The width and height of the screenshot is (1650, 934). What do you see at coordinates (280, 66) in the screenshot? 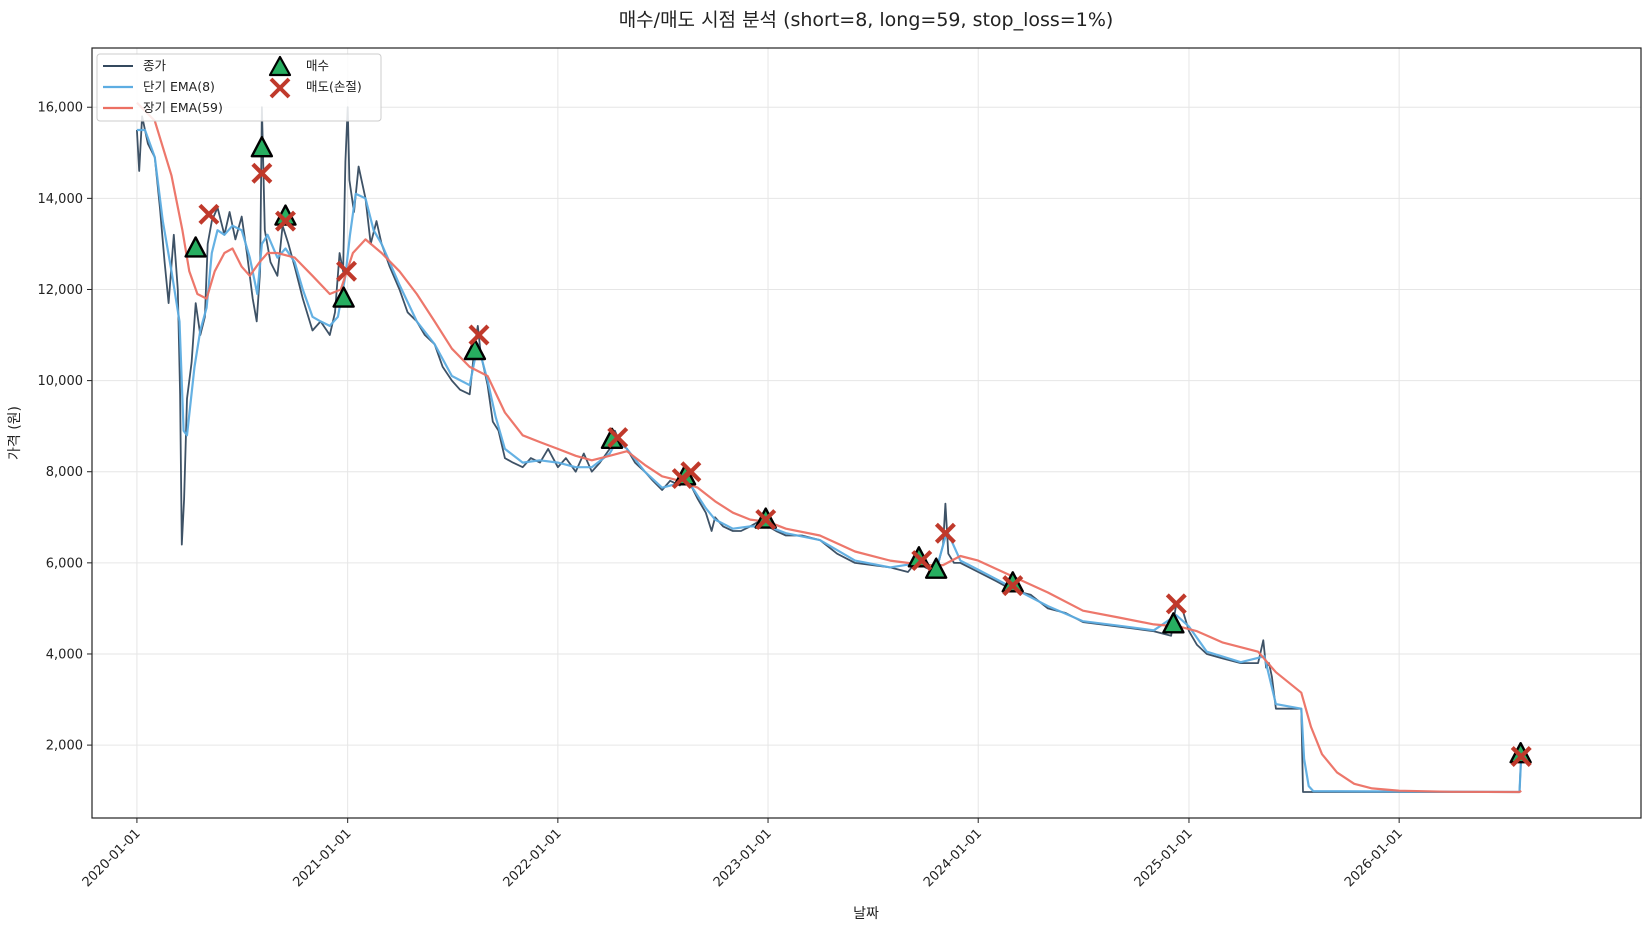
I see `legend-buy-marker` at bounding box center [280, 66].